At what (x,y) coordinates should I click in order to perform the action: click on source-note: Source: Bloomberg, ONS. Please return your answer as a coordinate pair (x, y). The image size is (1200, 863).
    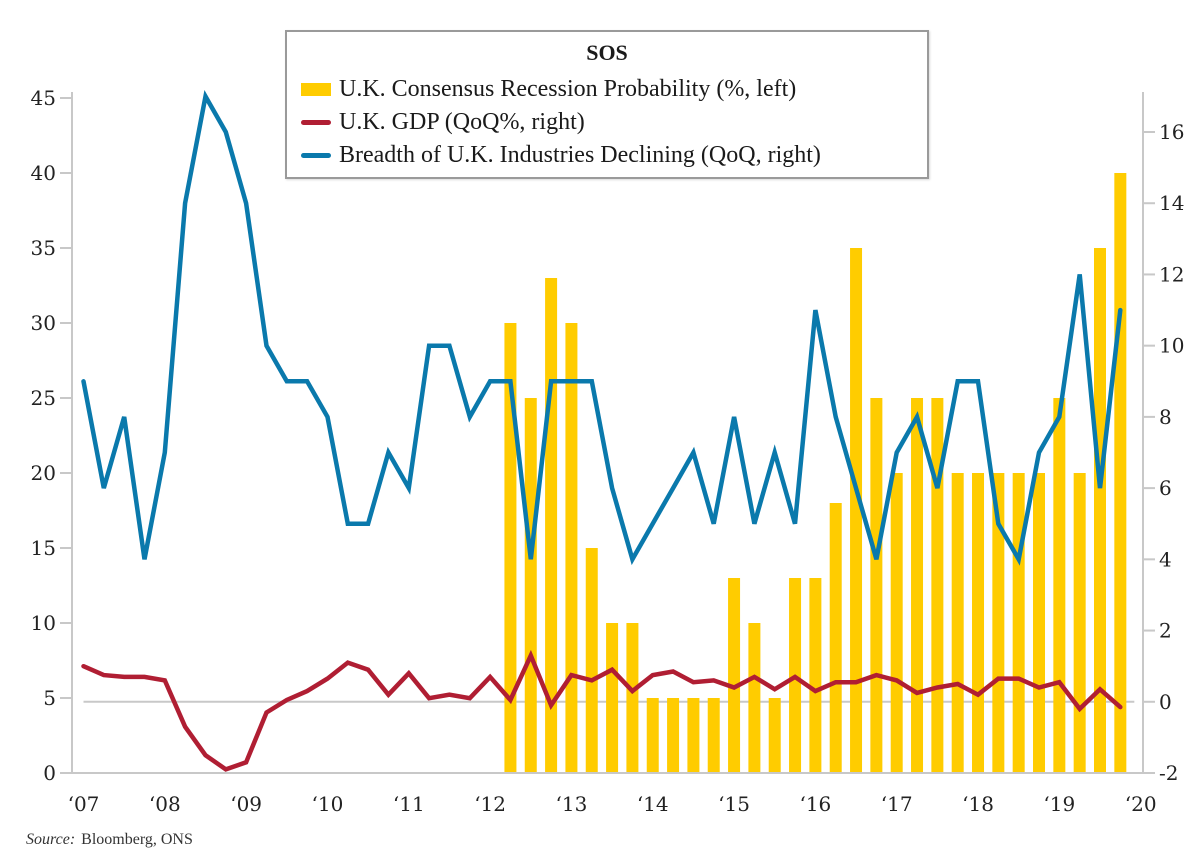
    Looking at the image, I should click on (109, 840).